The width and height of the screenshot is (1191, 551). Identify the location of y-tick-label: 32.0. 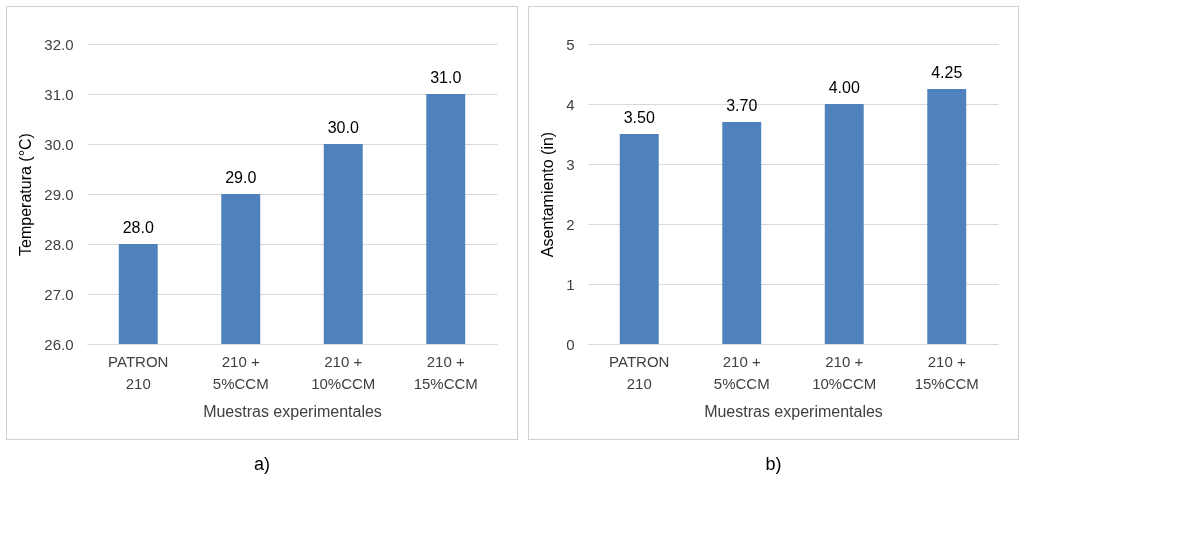
(59, 44).